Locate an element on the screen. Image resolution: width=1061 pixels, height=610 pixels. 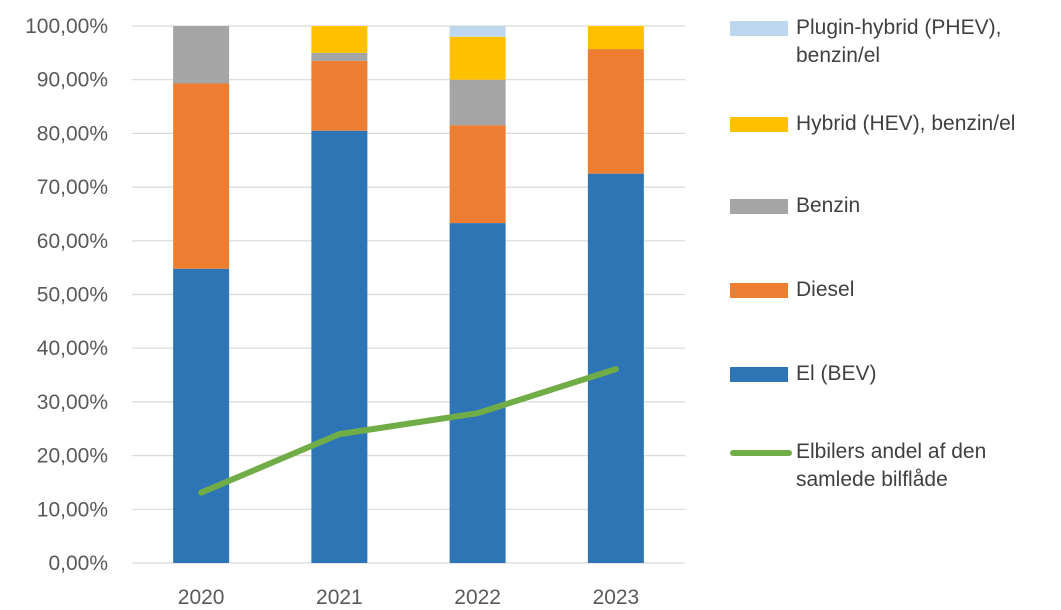
legend-item: Plugin-hybrid (PHEV), benzin/el is located at coordinates (865, 42).